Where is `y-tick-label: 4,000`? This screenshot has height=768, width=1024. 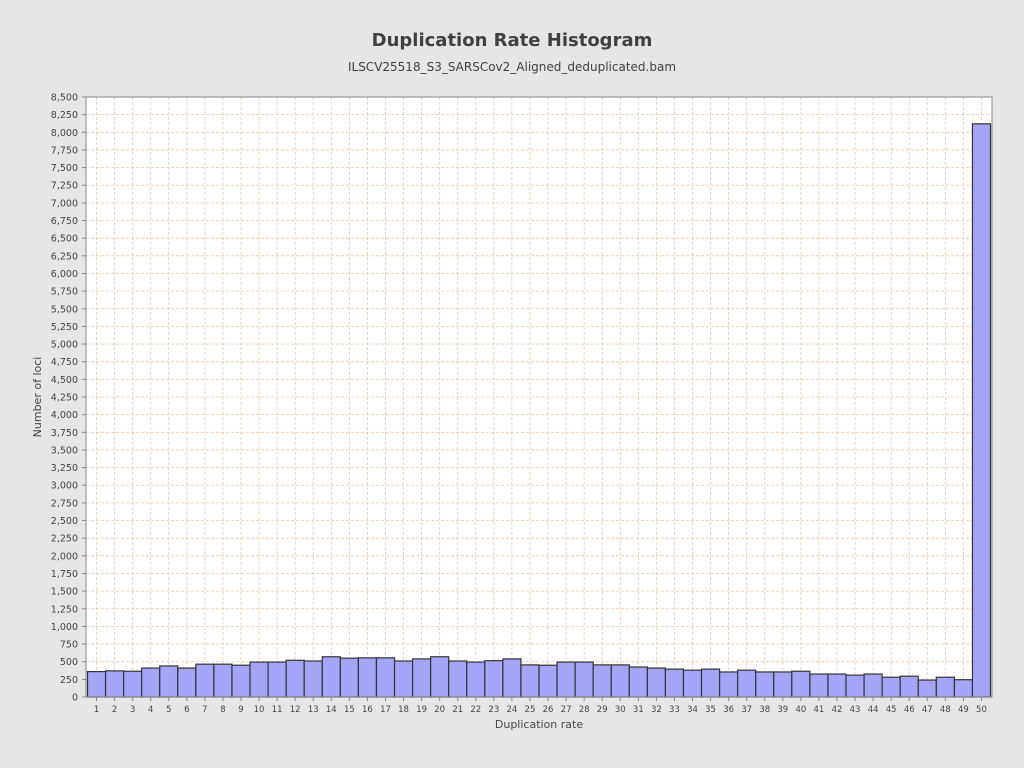 y-tick-label: 4,000 is located at coordinates (64, 415).